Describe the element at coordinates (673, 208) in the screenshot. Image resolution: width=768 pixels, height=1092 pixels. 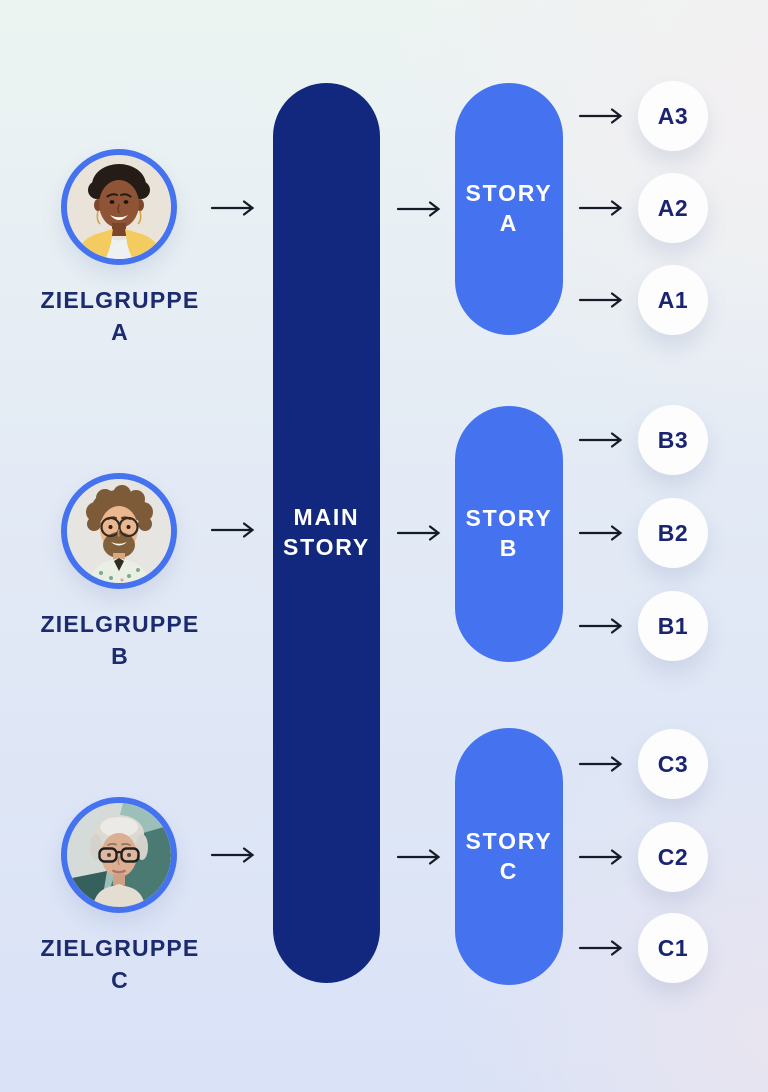
I see `output-node-a2: A2` at that location.